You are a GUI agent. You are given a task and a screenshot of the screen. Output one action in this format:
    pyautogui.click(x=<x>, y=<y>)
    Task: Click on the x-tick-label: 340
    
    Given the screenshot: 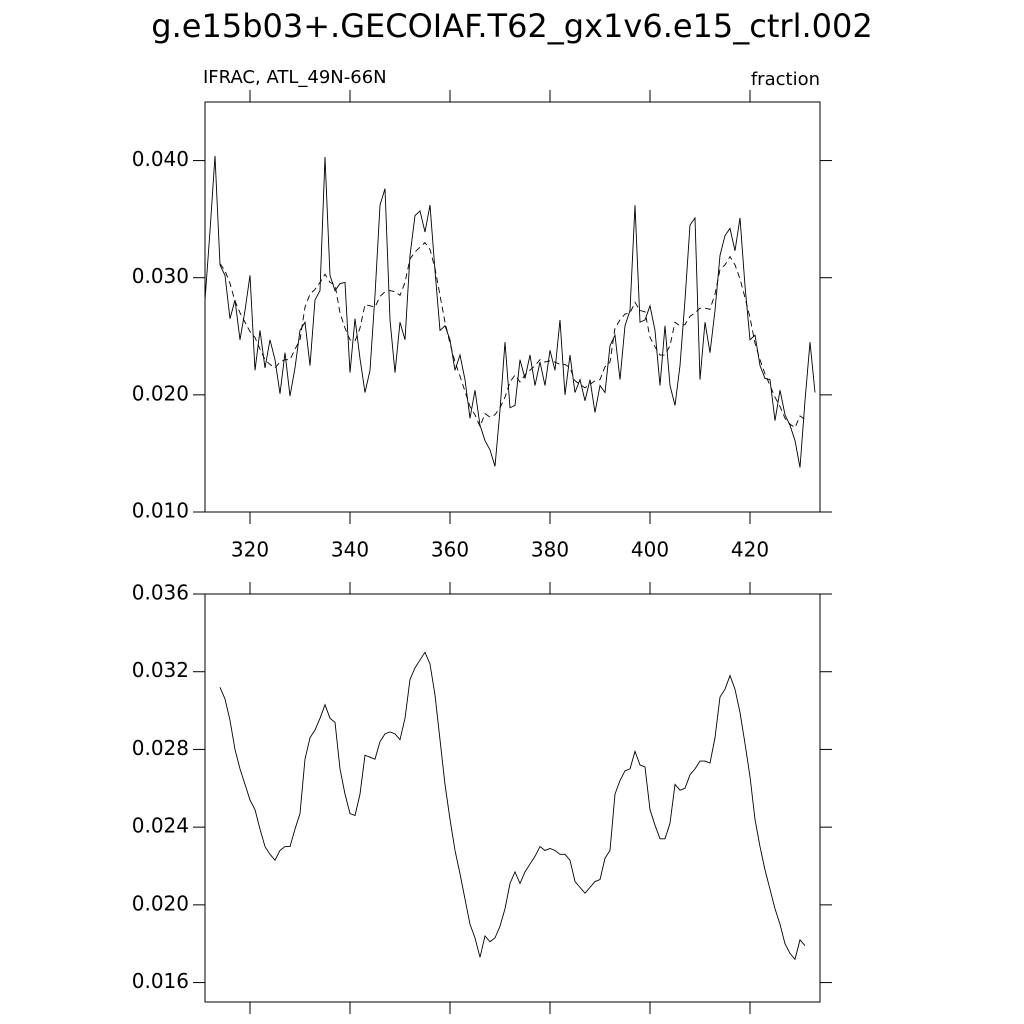 What is the action you would take?
    pyautogui.click(x=350, y=550)
    